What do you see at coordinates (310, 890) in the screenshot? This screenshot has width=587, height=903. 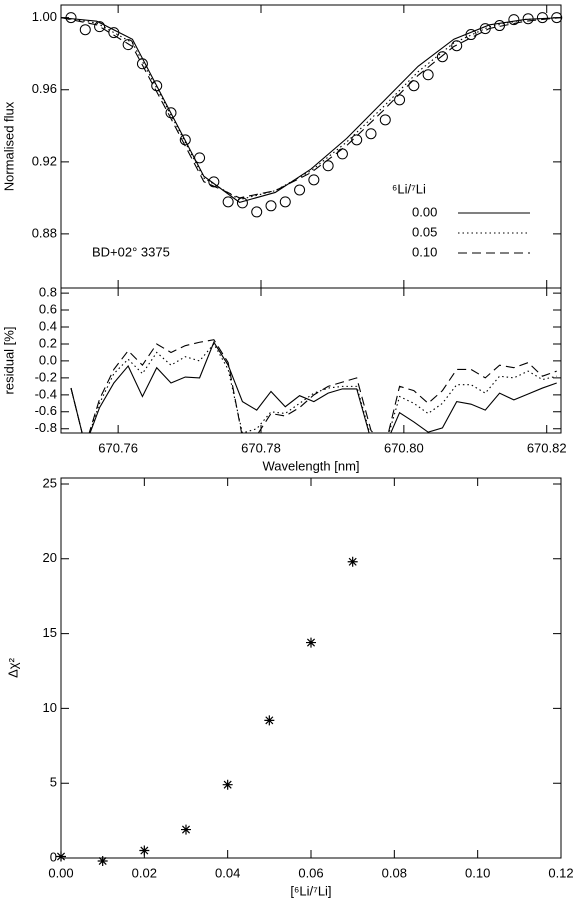 I see `x-axis-label: [⁶Li/⁷Li]` at bounding box center [310, 890].